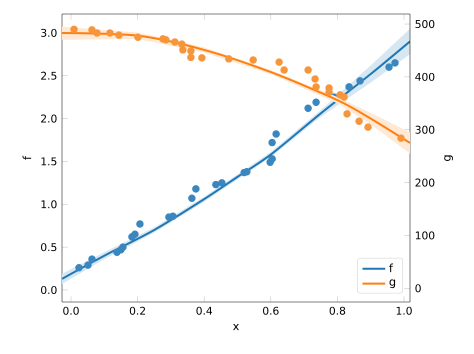  I want to click on x-tick-label: 0.0, so click(71, 310).